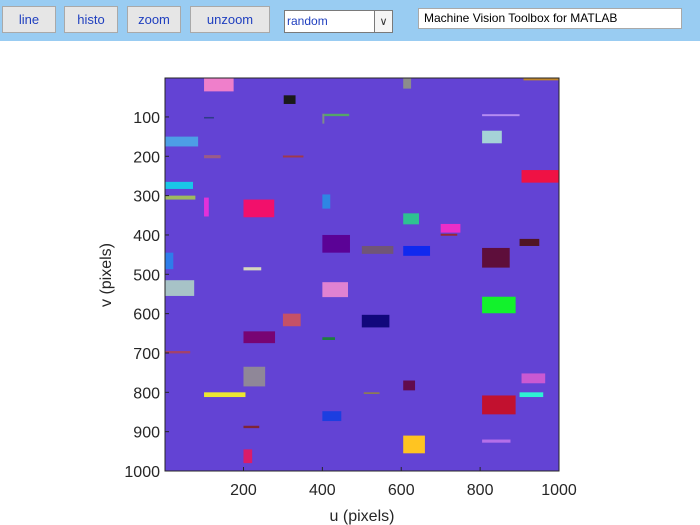 This screenshot has width=700, height=525. What do you see at coordinates (146, 236) in the screenshot?
I see `y-tick-label: 400` at bounding box center [146, 236].